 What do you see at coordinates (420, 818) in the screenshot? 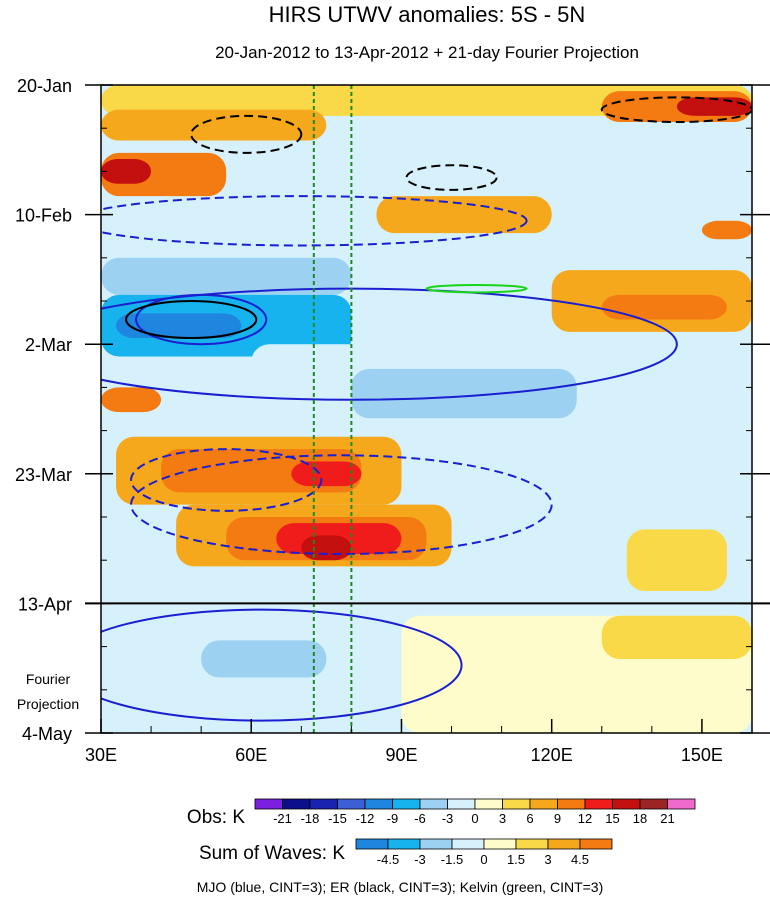
I see `colorbar-level-label: -6` at bounding box center [420, 818].